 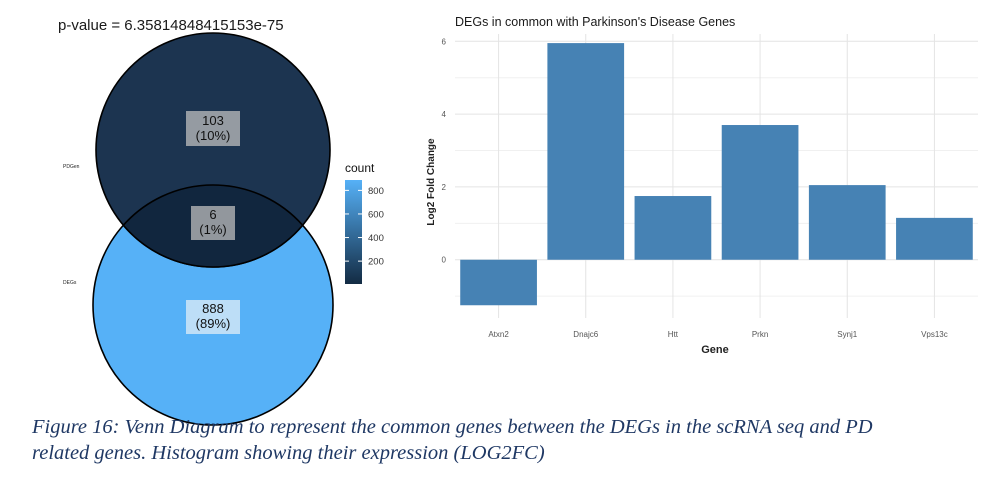 What do you see at coordinates (760, 334) in the screenshot?
I see `x-tick-label: Prkn` at bounding box center [760, 334].